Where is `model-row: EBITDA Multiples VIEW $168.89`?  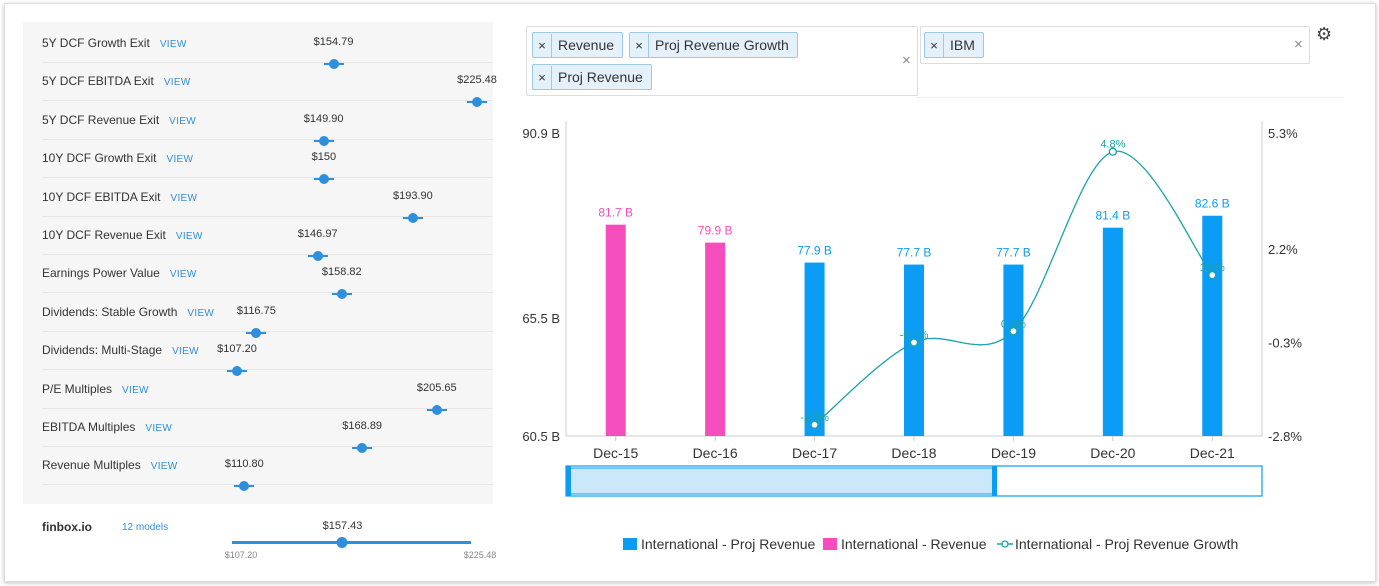 model-row: EBITDA Multiples VIEW $168.89 is located at coordinates (267, 430).